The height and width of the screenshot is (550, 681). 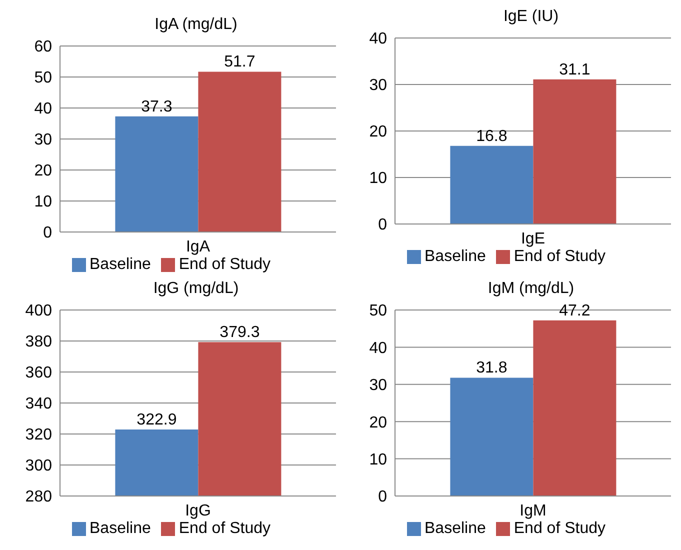 What do you see at coordinates (574, 311) in the screenshot?
I see `data-label: 47.2` at bounding box center [574, 311].